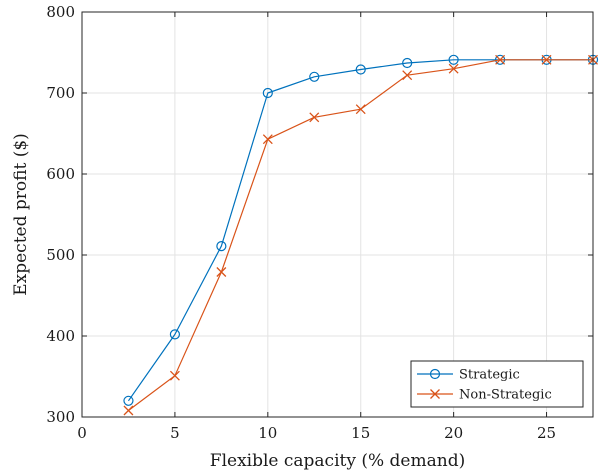 The width and height of the screenshot is (600, 473). I want to click on x-tick-label: 10, so click(267, 433).